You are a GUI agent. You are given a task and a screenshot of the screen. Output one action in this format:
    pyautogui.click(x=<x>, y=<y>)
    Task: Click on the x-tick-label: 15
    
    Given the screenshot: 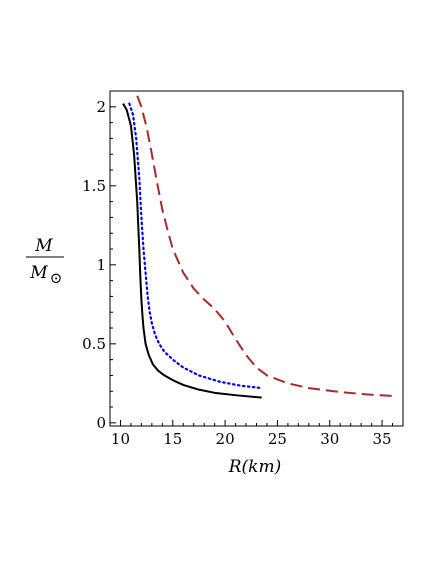 What is the action you would take?
    pyautogui.click(x=172, y=439)
    